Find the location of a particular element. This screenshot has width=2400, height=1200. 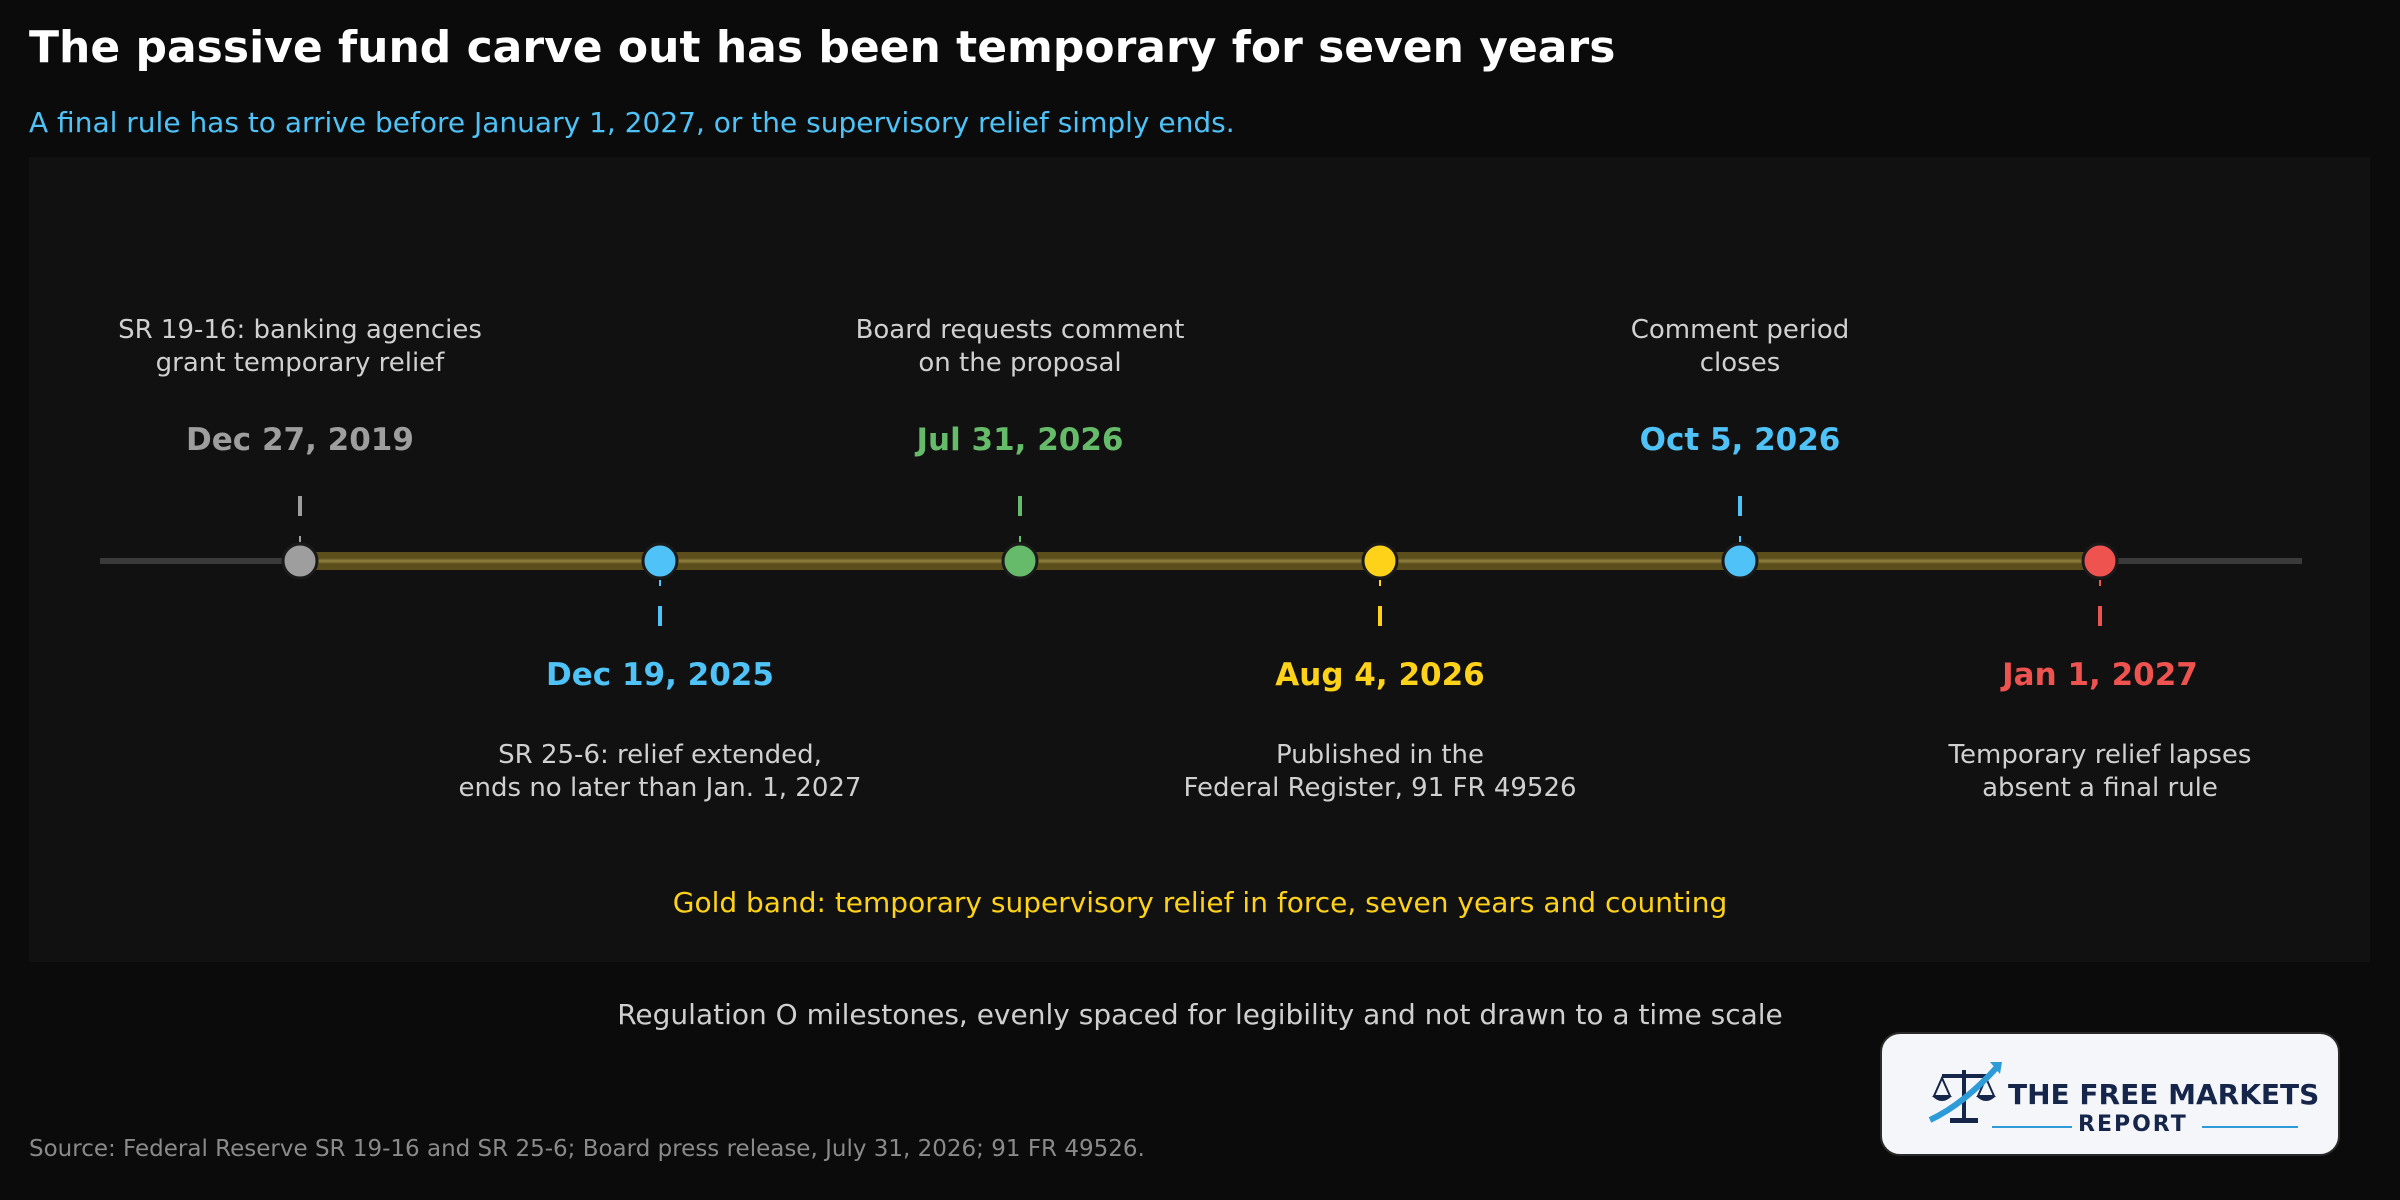

logo-rule-right is located at coordinates (2250, 1127).